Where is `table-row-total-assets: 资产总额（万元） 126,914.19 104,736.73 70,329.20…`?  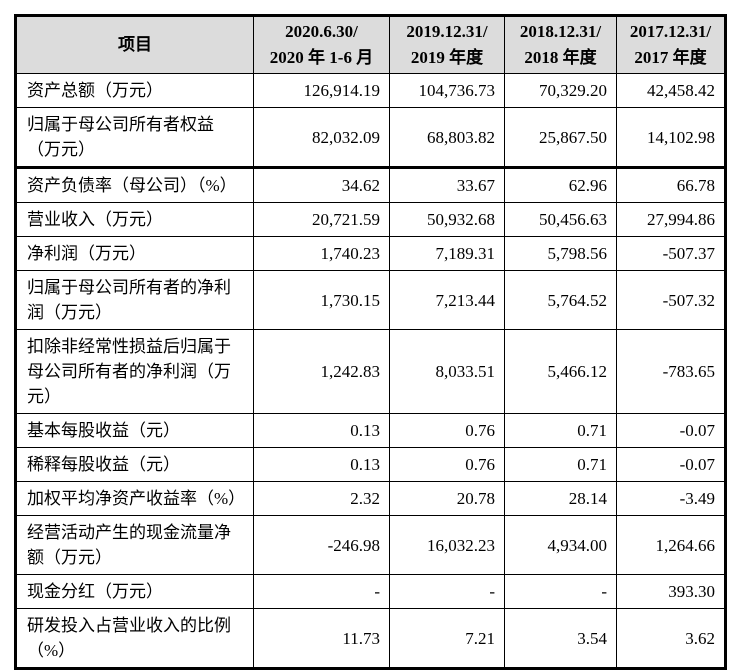 table-row-total-assets: 资产总额（万元） 126,914.19 104,736.73 70,329.20… is located at coordinates (370, 90).